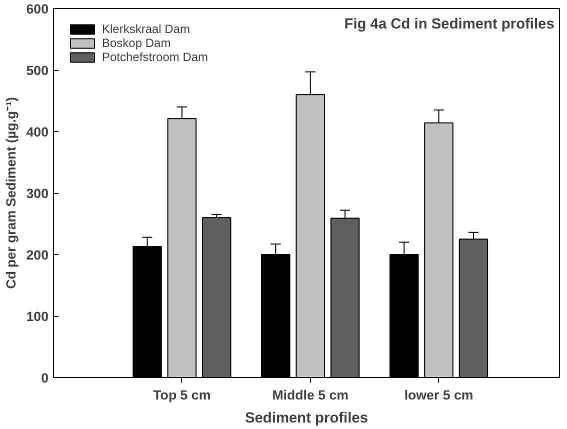 The height and width of the screenshot is (429, 567). What do you see at coordinates (306, 418) in the screenshot?
I see `x-axis-title: Sediment profiles` at bounding box center [306, 418].